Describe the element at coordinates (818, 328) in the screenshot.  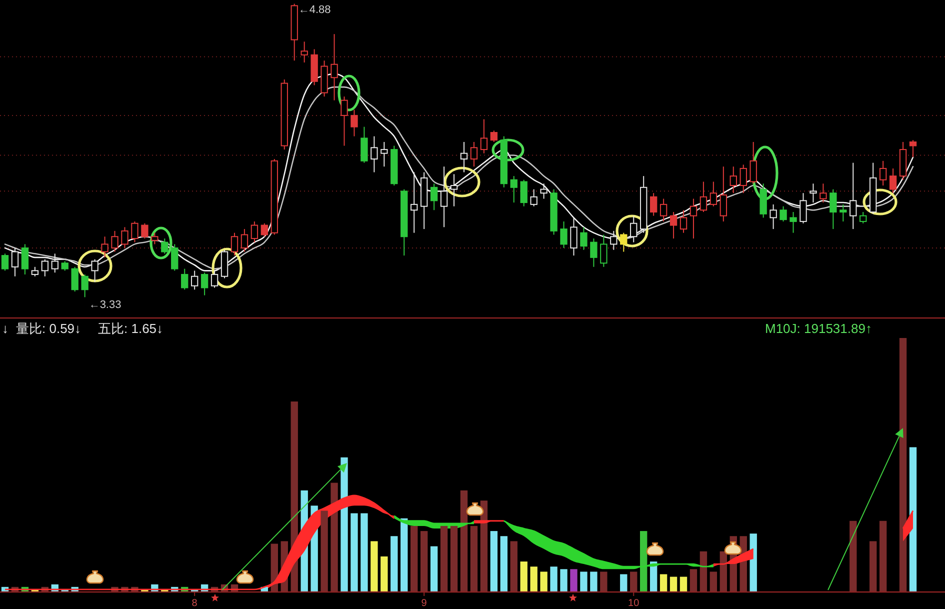
I see `text: M10J: 191531.89↑` at that location.